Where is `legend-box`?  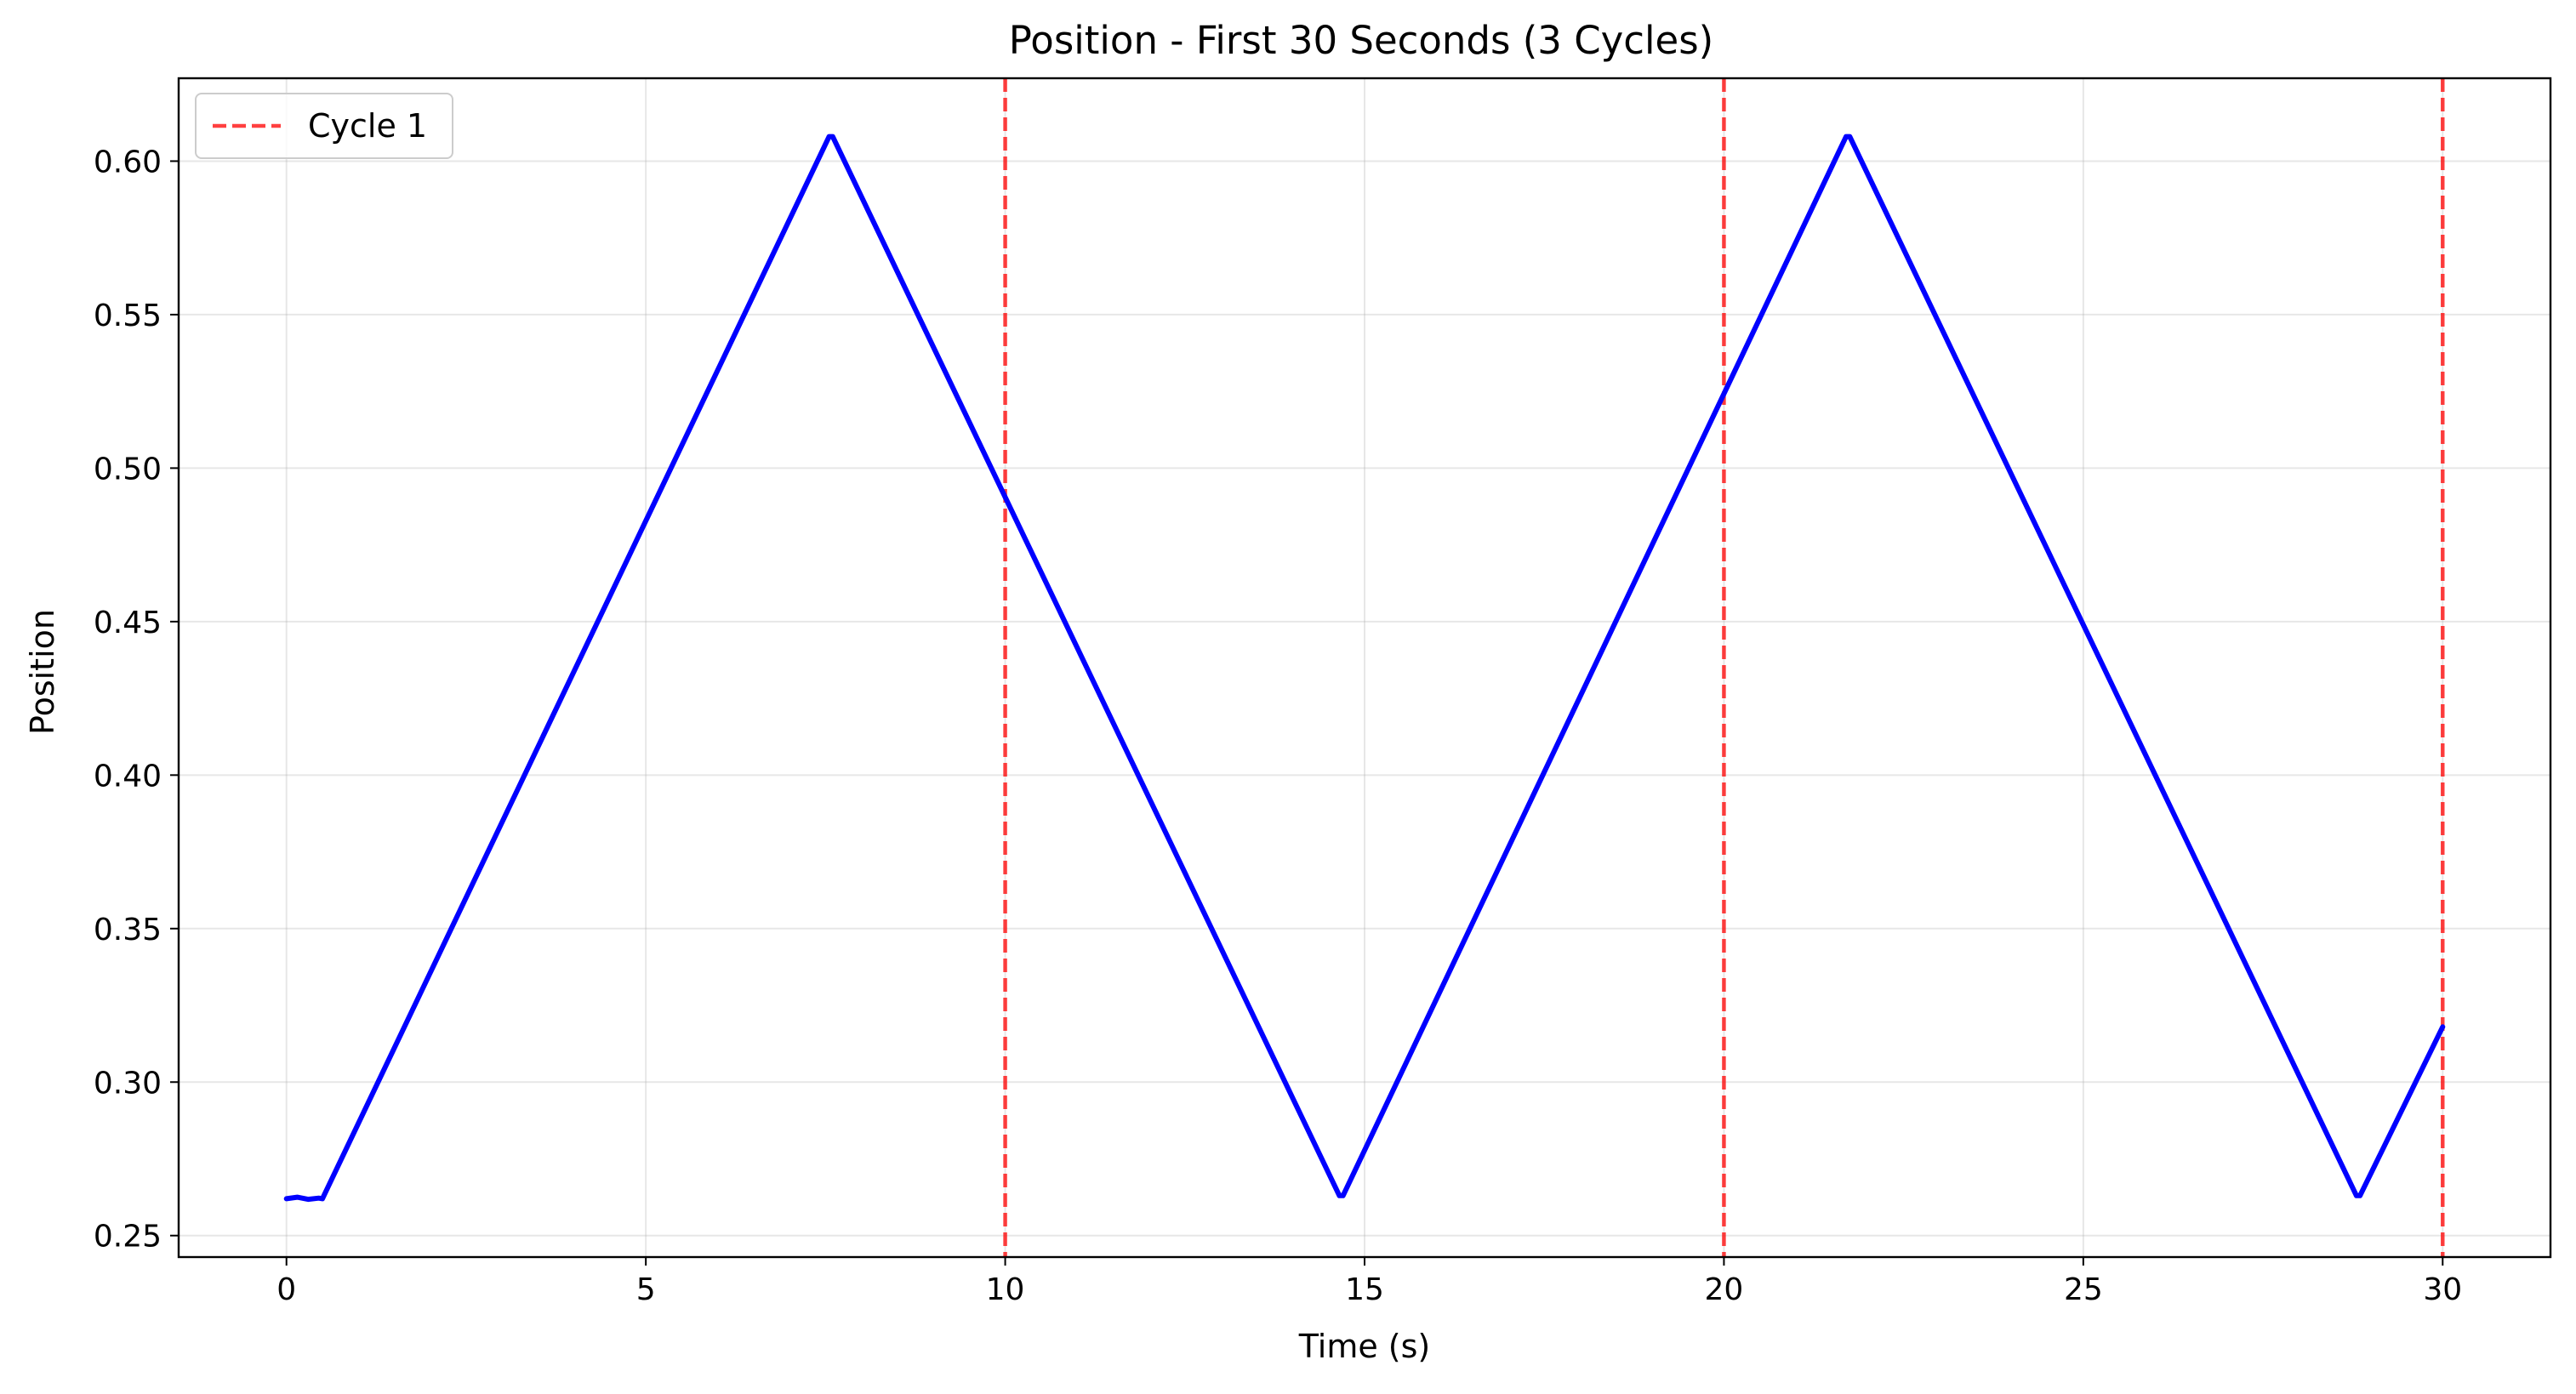
legend-box is located at coordinates (324, 126).